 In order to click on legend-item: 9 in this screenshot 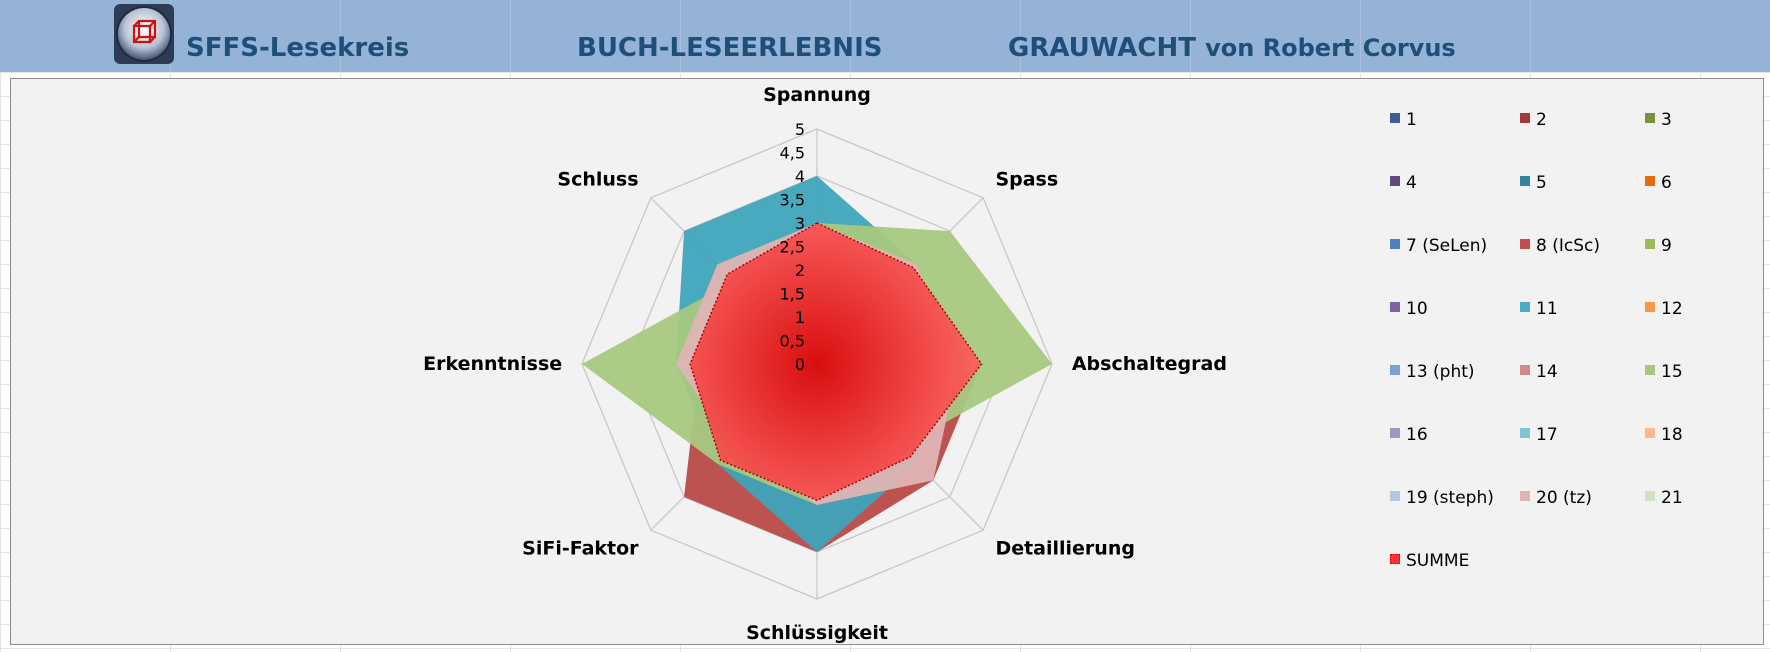, I will do `click(1658, 246)`.